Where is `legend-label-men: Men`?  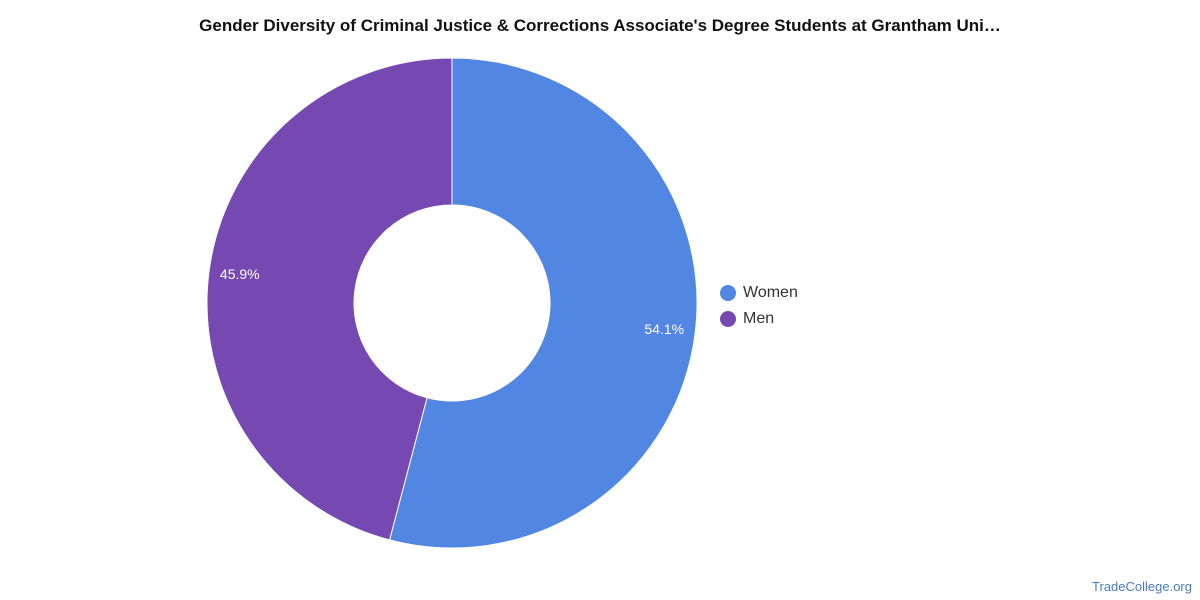 legend-label-men: Men is located at coordinates (759, 318).